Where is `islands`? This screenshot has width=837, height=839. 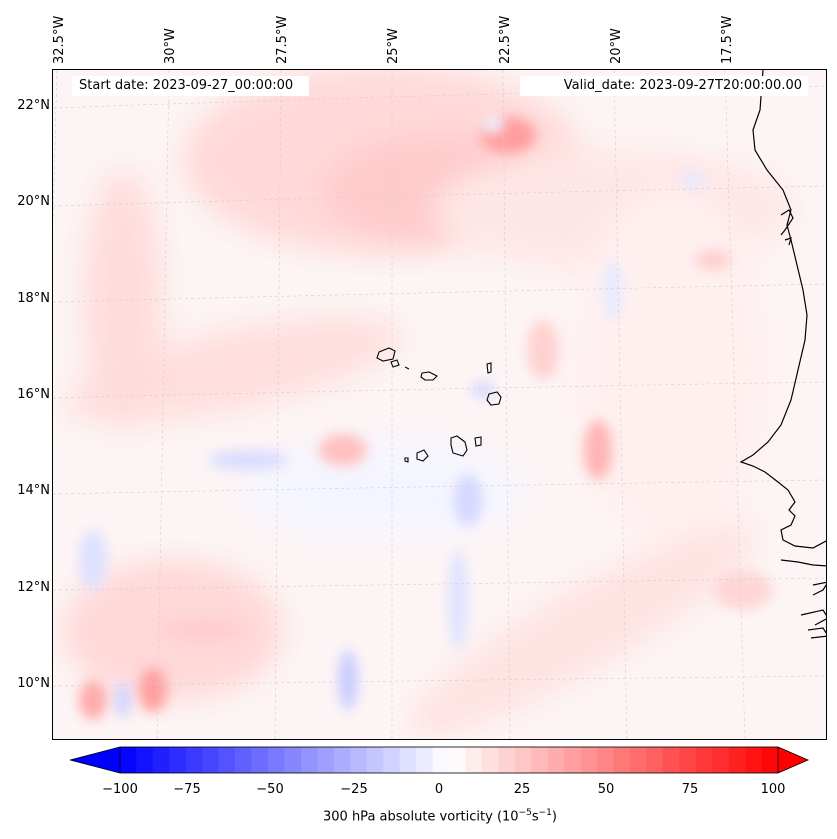
islands is located at coordinates (439, 405).